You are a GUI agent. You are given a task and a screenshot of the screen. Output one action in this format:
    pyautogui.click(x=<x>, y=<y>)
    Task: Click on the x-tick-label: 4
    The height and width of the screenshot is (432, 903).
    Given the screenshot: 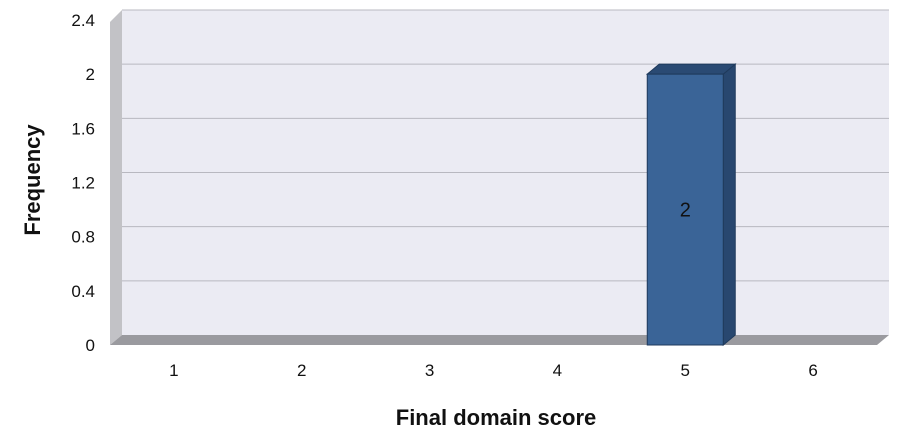 What is the action you would take?
    pyautogui.click(x=557, y=370)
    